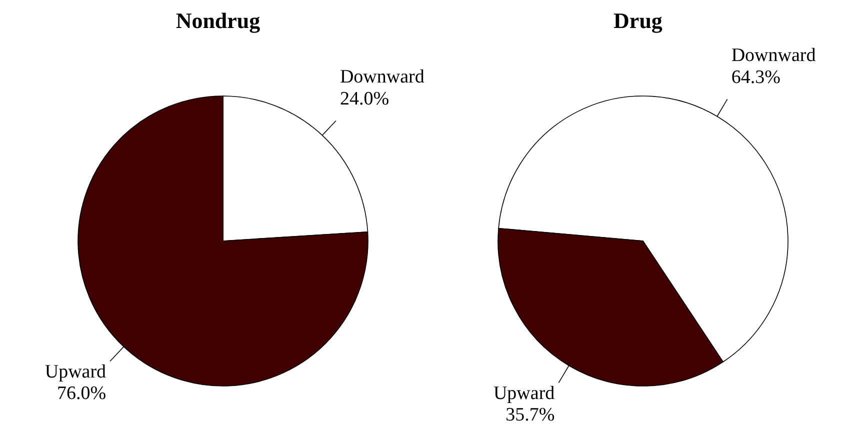 The image size is (855, 446). What do you see at coordinates (530, 415) in the screenshot?
I see `data-label: 35.7%` at bounding box center [530, 415].